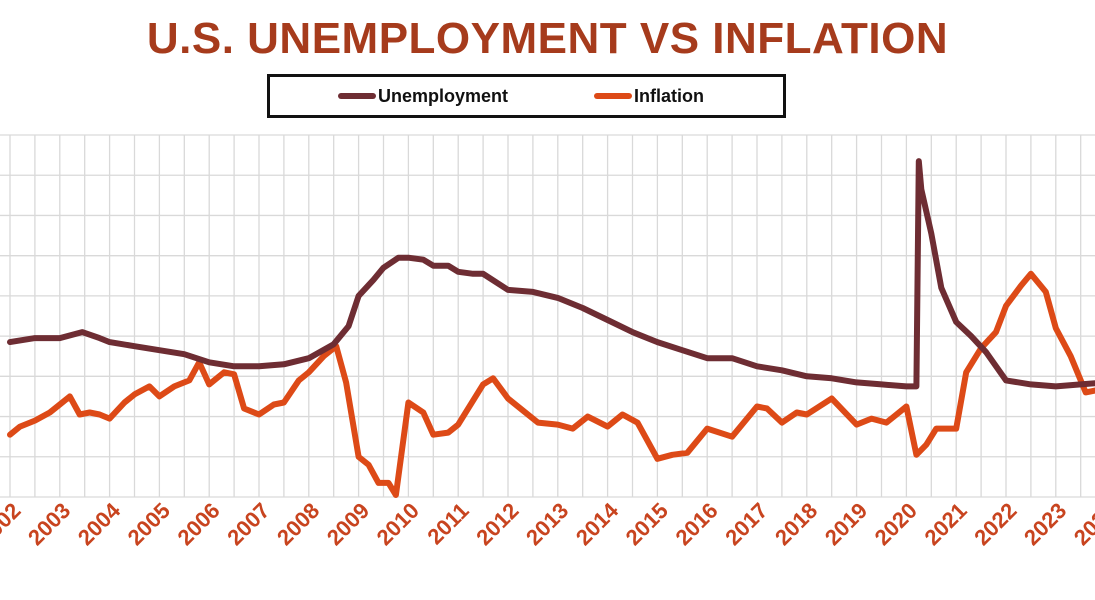 This screenshot has width=1095, height=600. What do you see at coordinates (696, 524) in the screenshot?
I see `x-tick-label: 2016` at bounding box center [696, 524].